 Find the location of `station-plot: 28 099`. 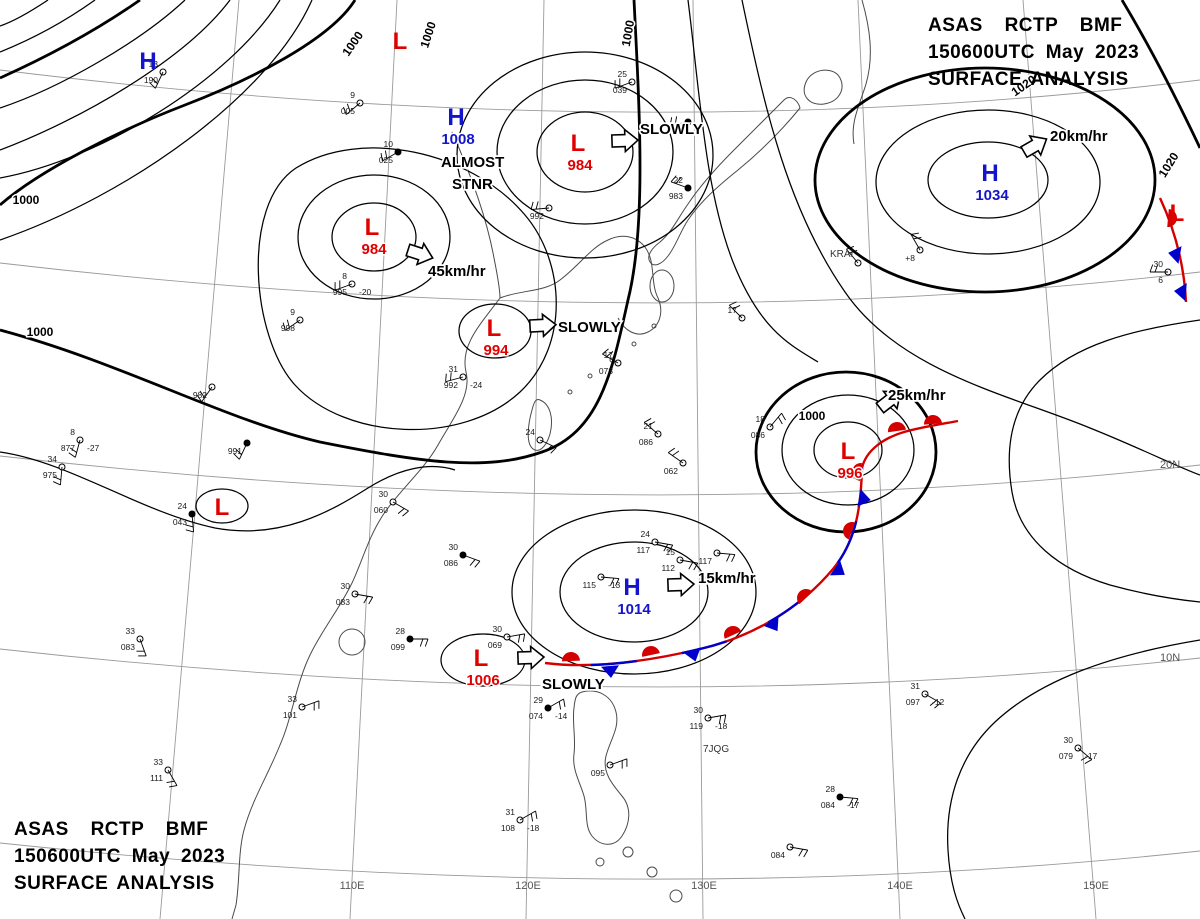

station-plot: 28 099 is located at coordinates (410, 639).